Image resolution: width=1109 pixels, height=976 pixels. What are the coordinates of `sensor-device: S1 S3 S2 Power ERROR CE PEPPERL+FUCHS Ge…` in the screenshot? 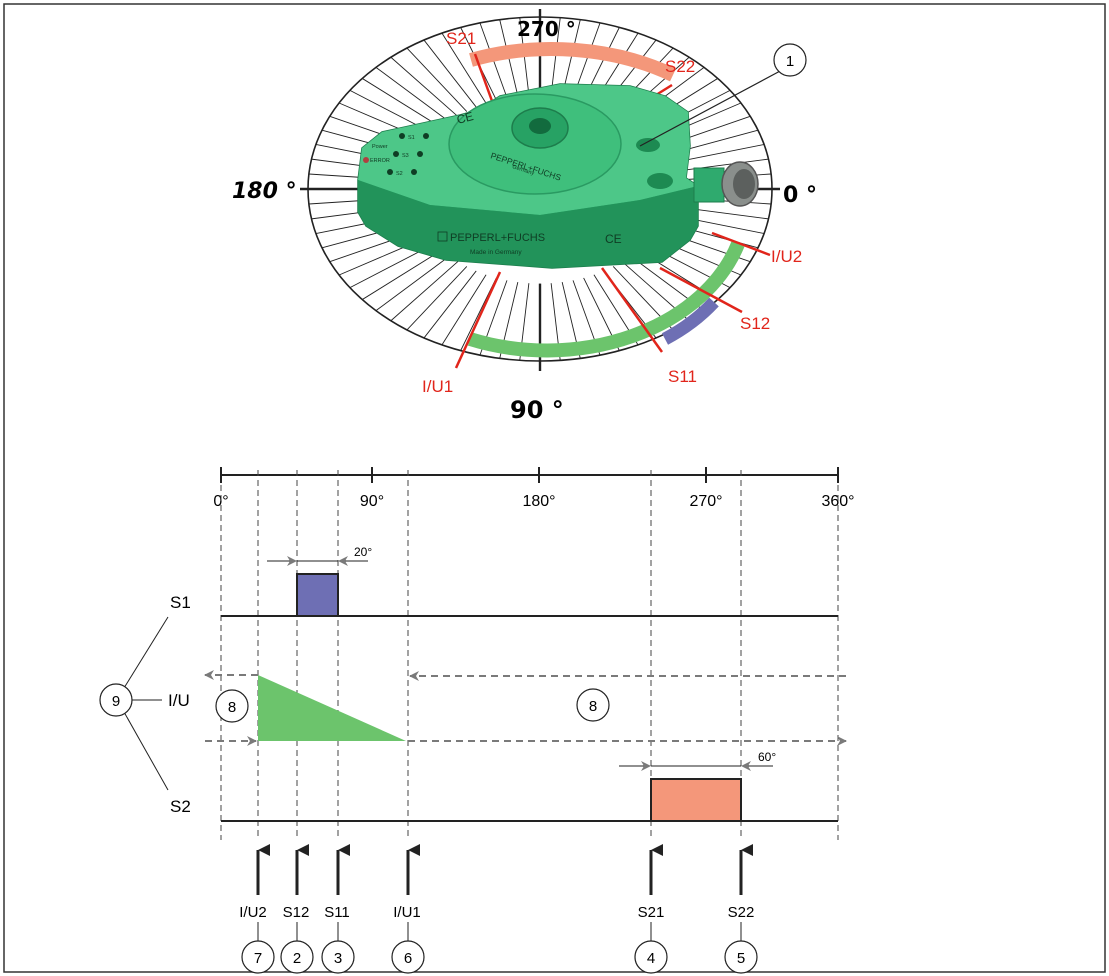 It's located at (558, 176).